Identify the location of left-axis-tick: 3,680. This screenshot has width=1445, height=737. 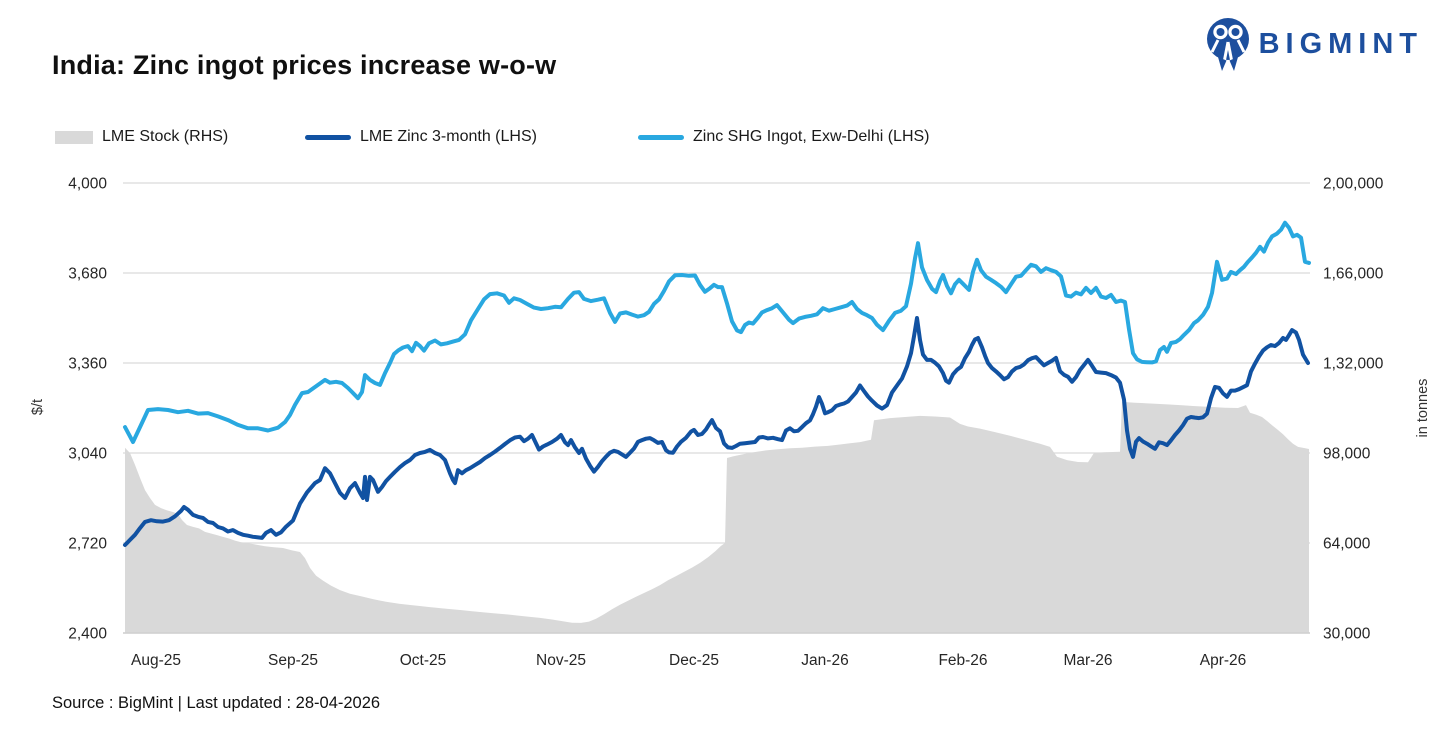
(87, 274).